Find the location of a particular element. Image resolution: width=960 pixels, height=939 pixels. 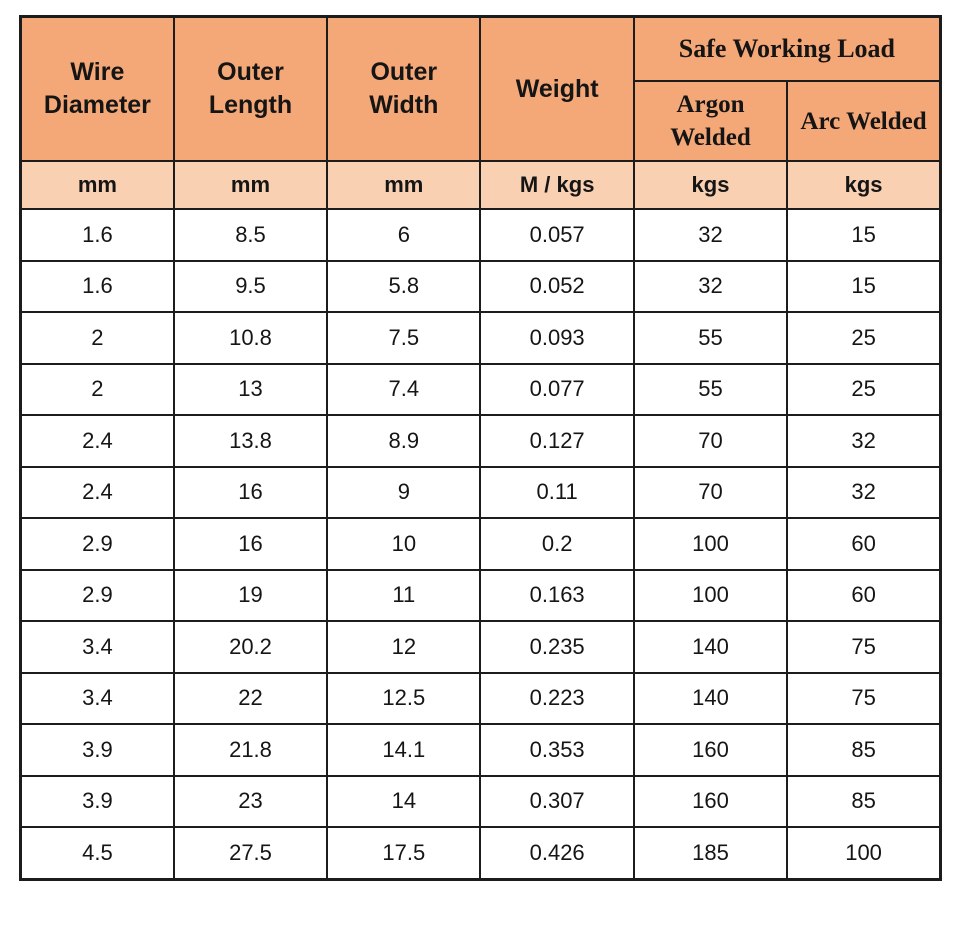

table-cell-weight: 0.077 is located at coordinates (557, 389).